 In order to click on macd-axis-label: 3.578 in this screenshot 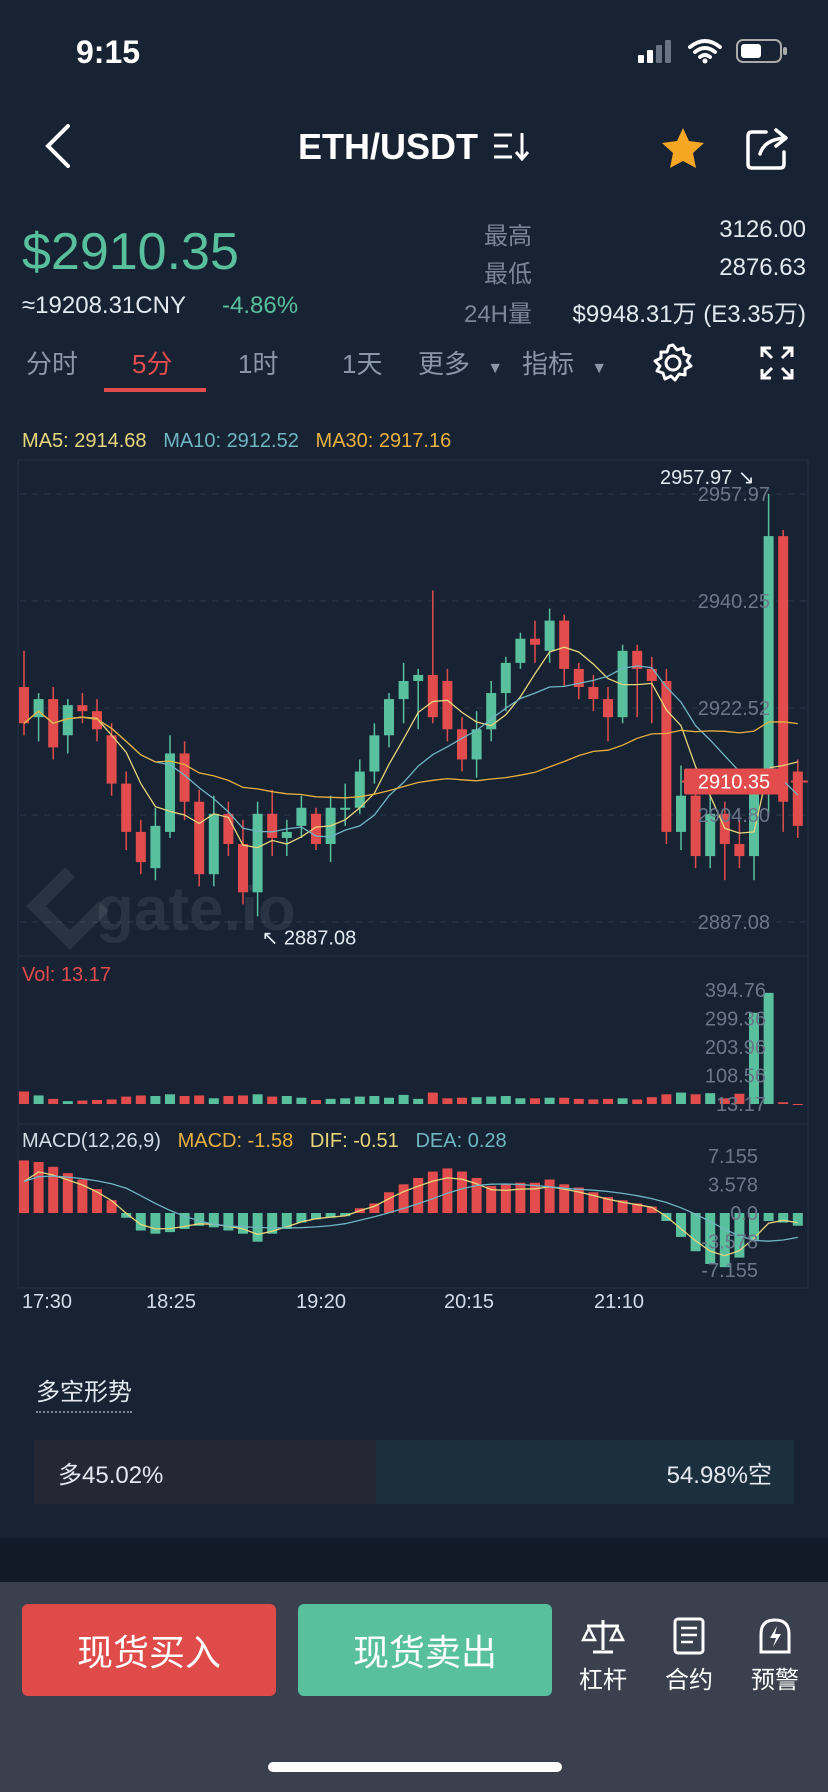, I will do `click(733, 1185)`.